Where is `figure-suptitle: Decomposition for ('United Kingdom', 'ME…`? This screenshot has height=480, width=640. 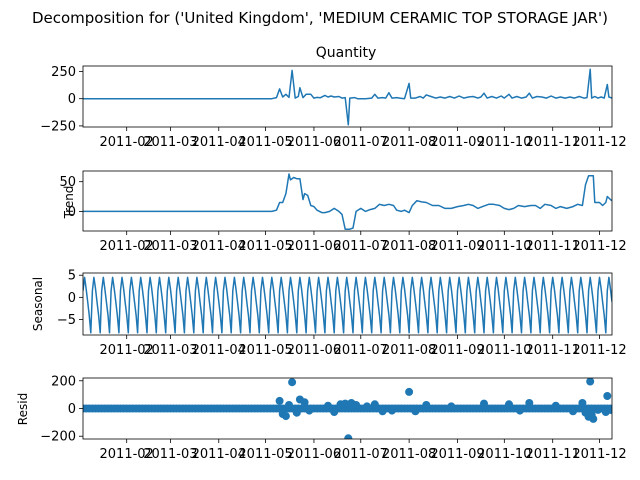
figure-suptitle: Decomposition for ('United Kingdom', 'ME… is located at coordinates (320, 18).